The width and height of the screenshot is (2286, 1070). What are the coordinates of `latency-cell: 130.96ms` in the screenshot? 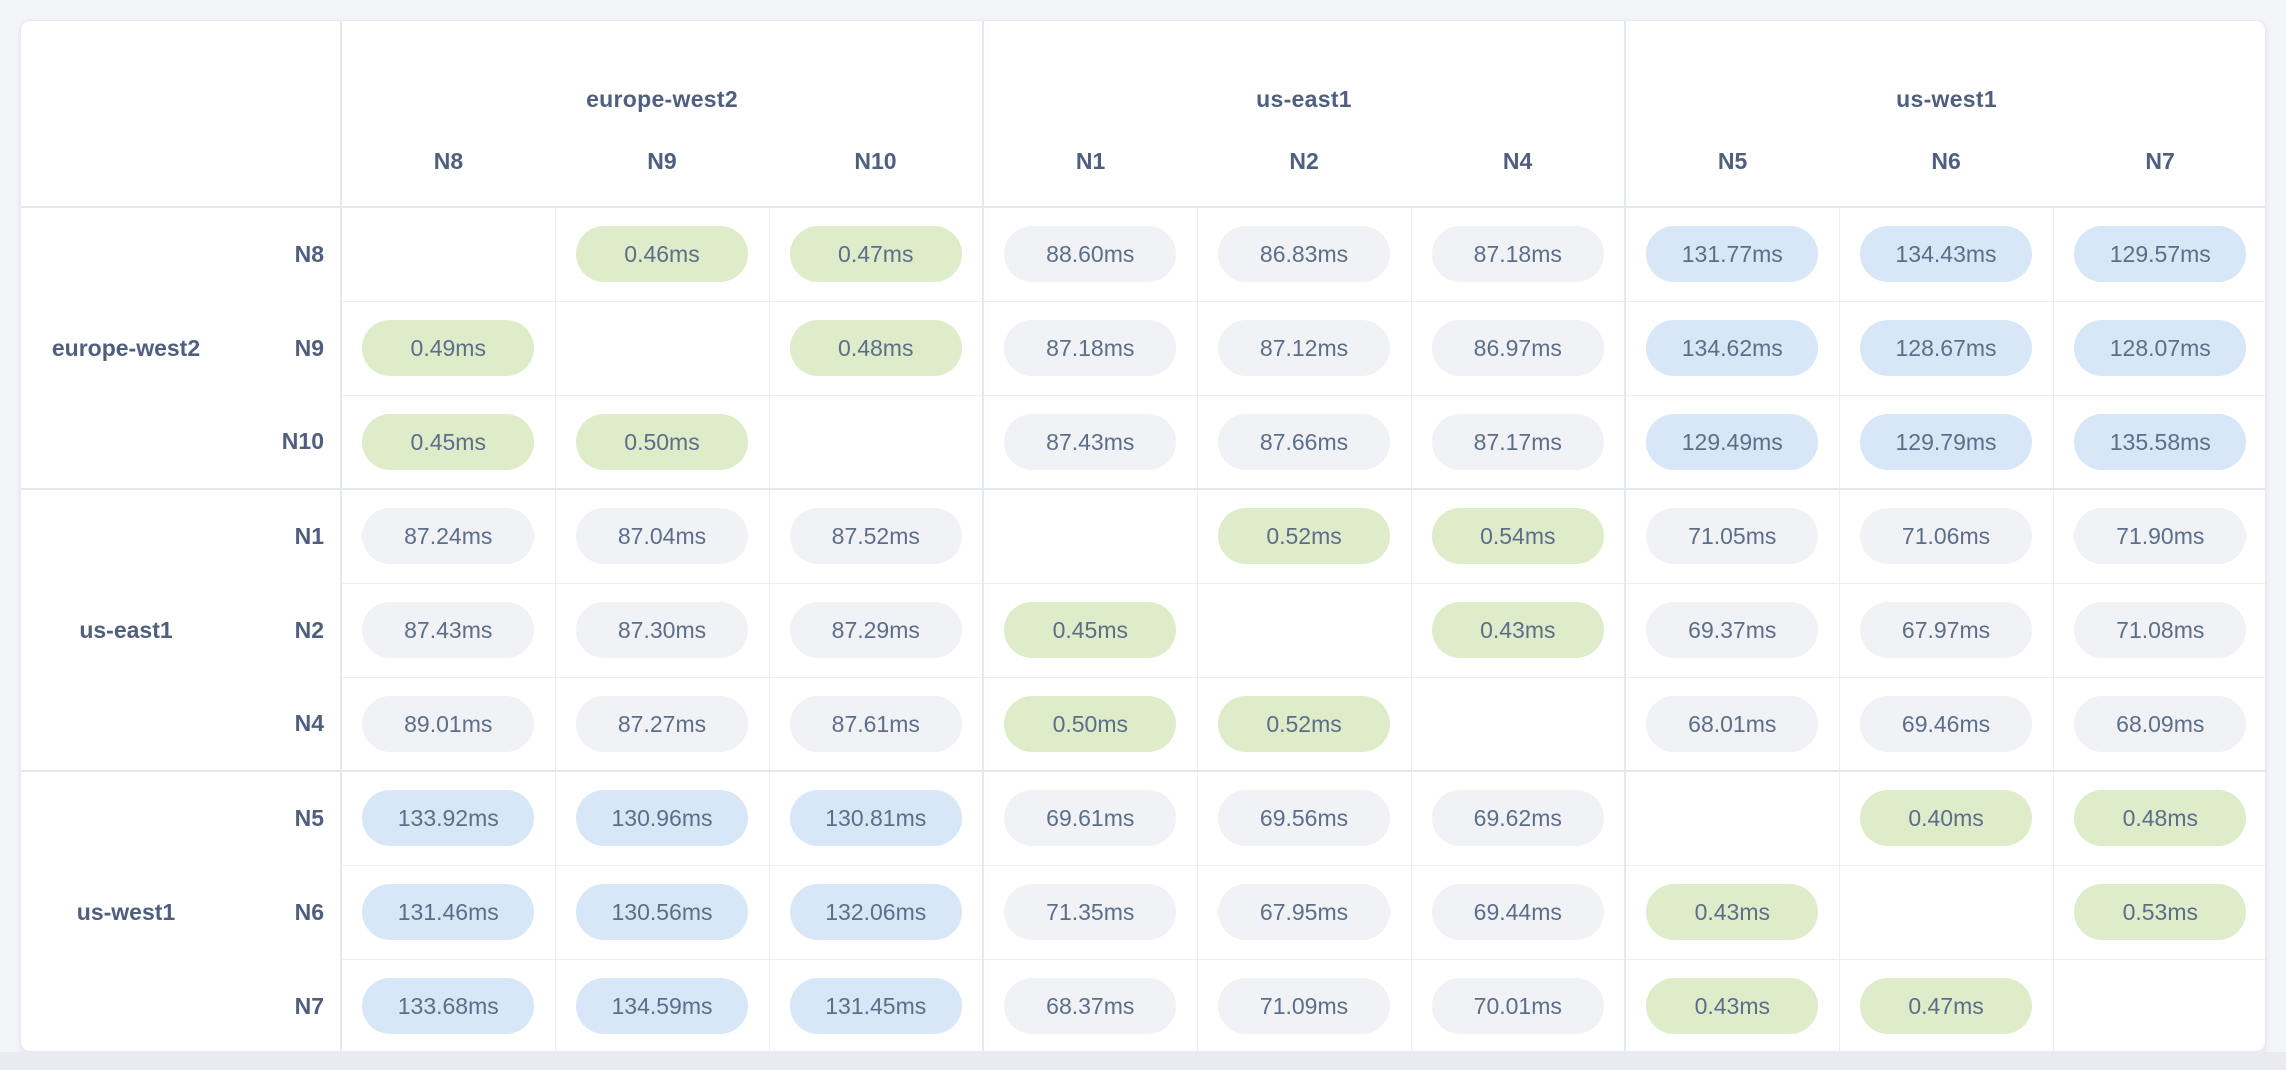 It's located at (661, 817).